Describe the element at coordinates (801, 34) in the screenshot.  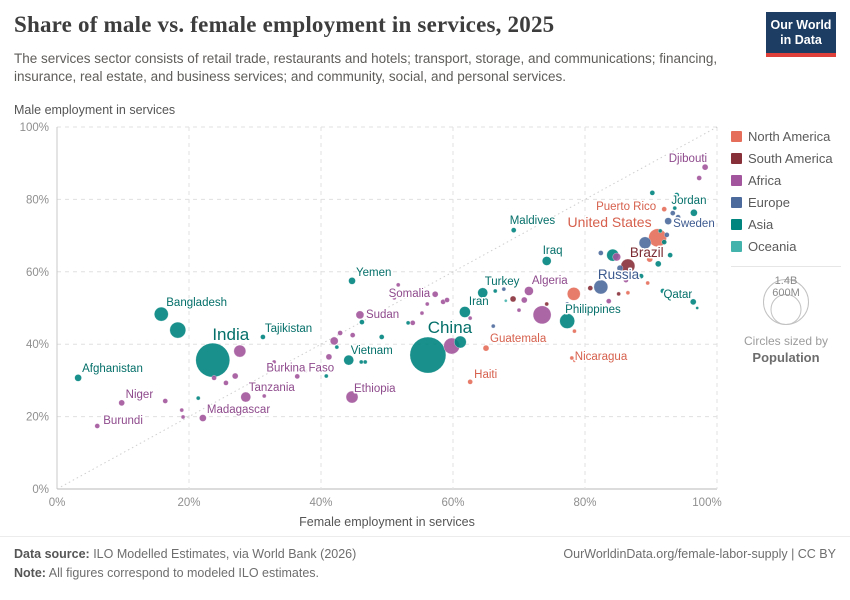
I see `owid-logo: Our World in Data` at that location.